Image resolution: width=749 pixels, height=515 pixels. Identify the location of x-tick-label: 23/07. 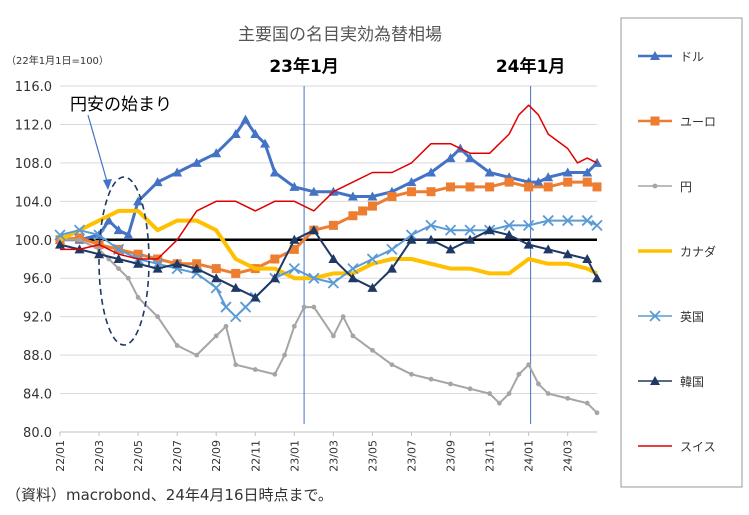
(411, 456).